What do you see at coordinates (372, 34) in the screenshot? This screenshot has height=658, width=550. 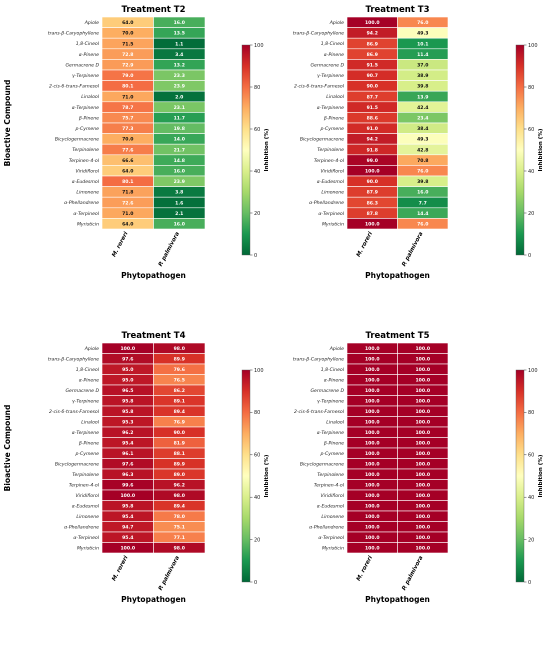 I see `cell-value-label: 94.2` at bounding box center [372, 34].